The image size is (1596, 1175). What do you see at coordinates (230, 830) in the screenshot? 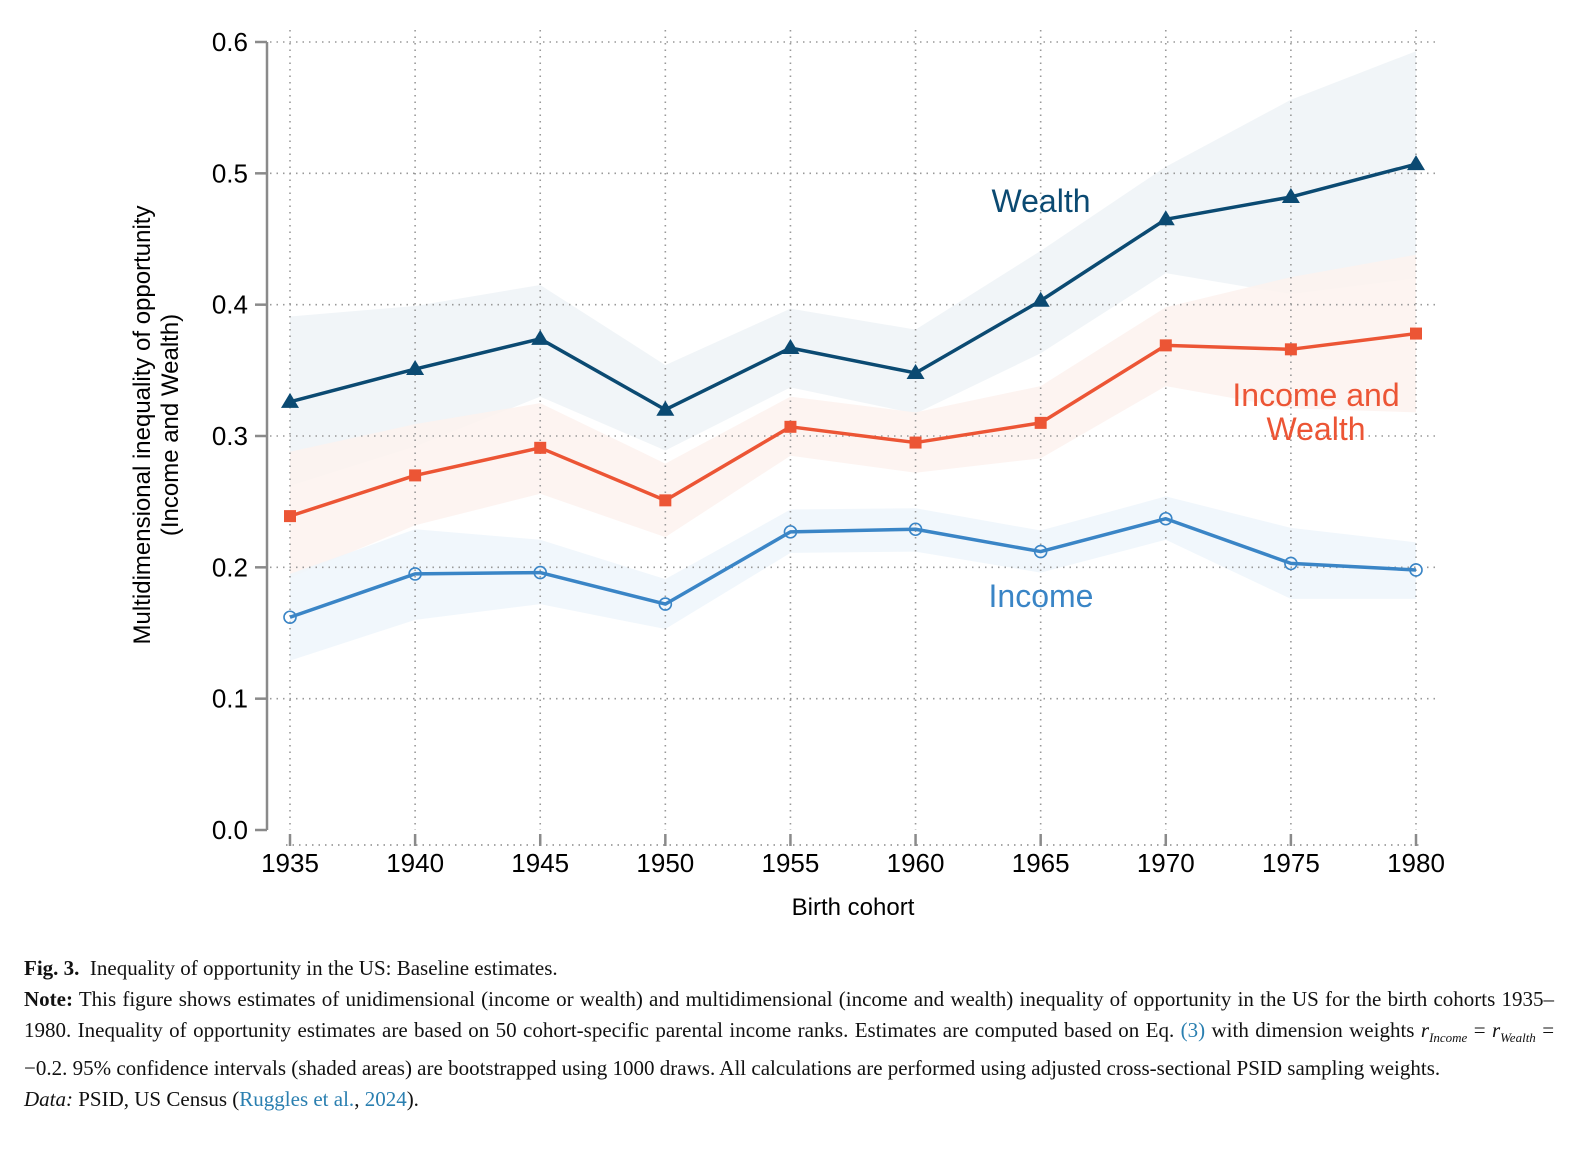
I see `y-tick-label: 0.0` at bounding box center [230, 830].